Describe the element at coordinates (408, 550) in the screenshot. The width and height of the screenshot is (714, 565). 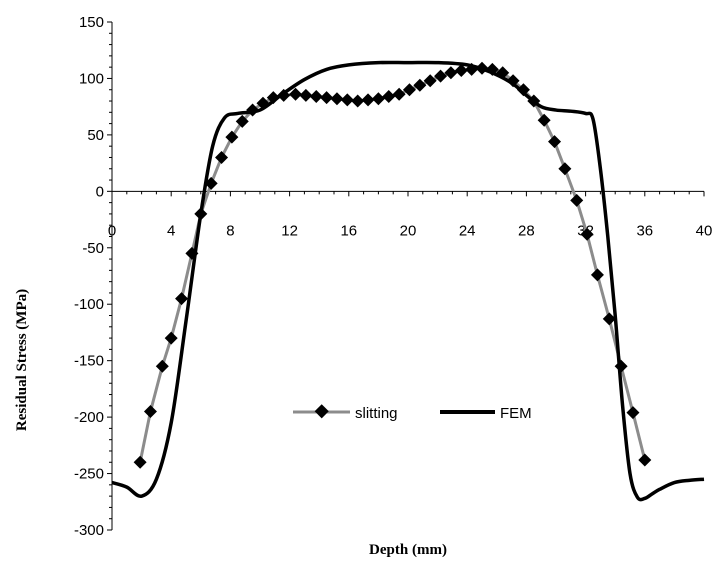
I see `x-axis-label: Depth (mm)` at that location.